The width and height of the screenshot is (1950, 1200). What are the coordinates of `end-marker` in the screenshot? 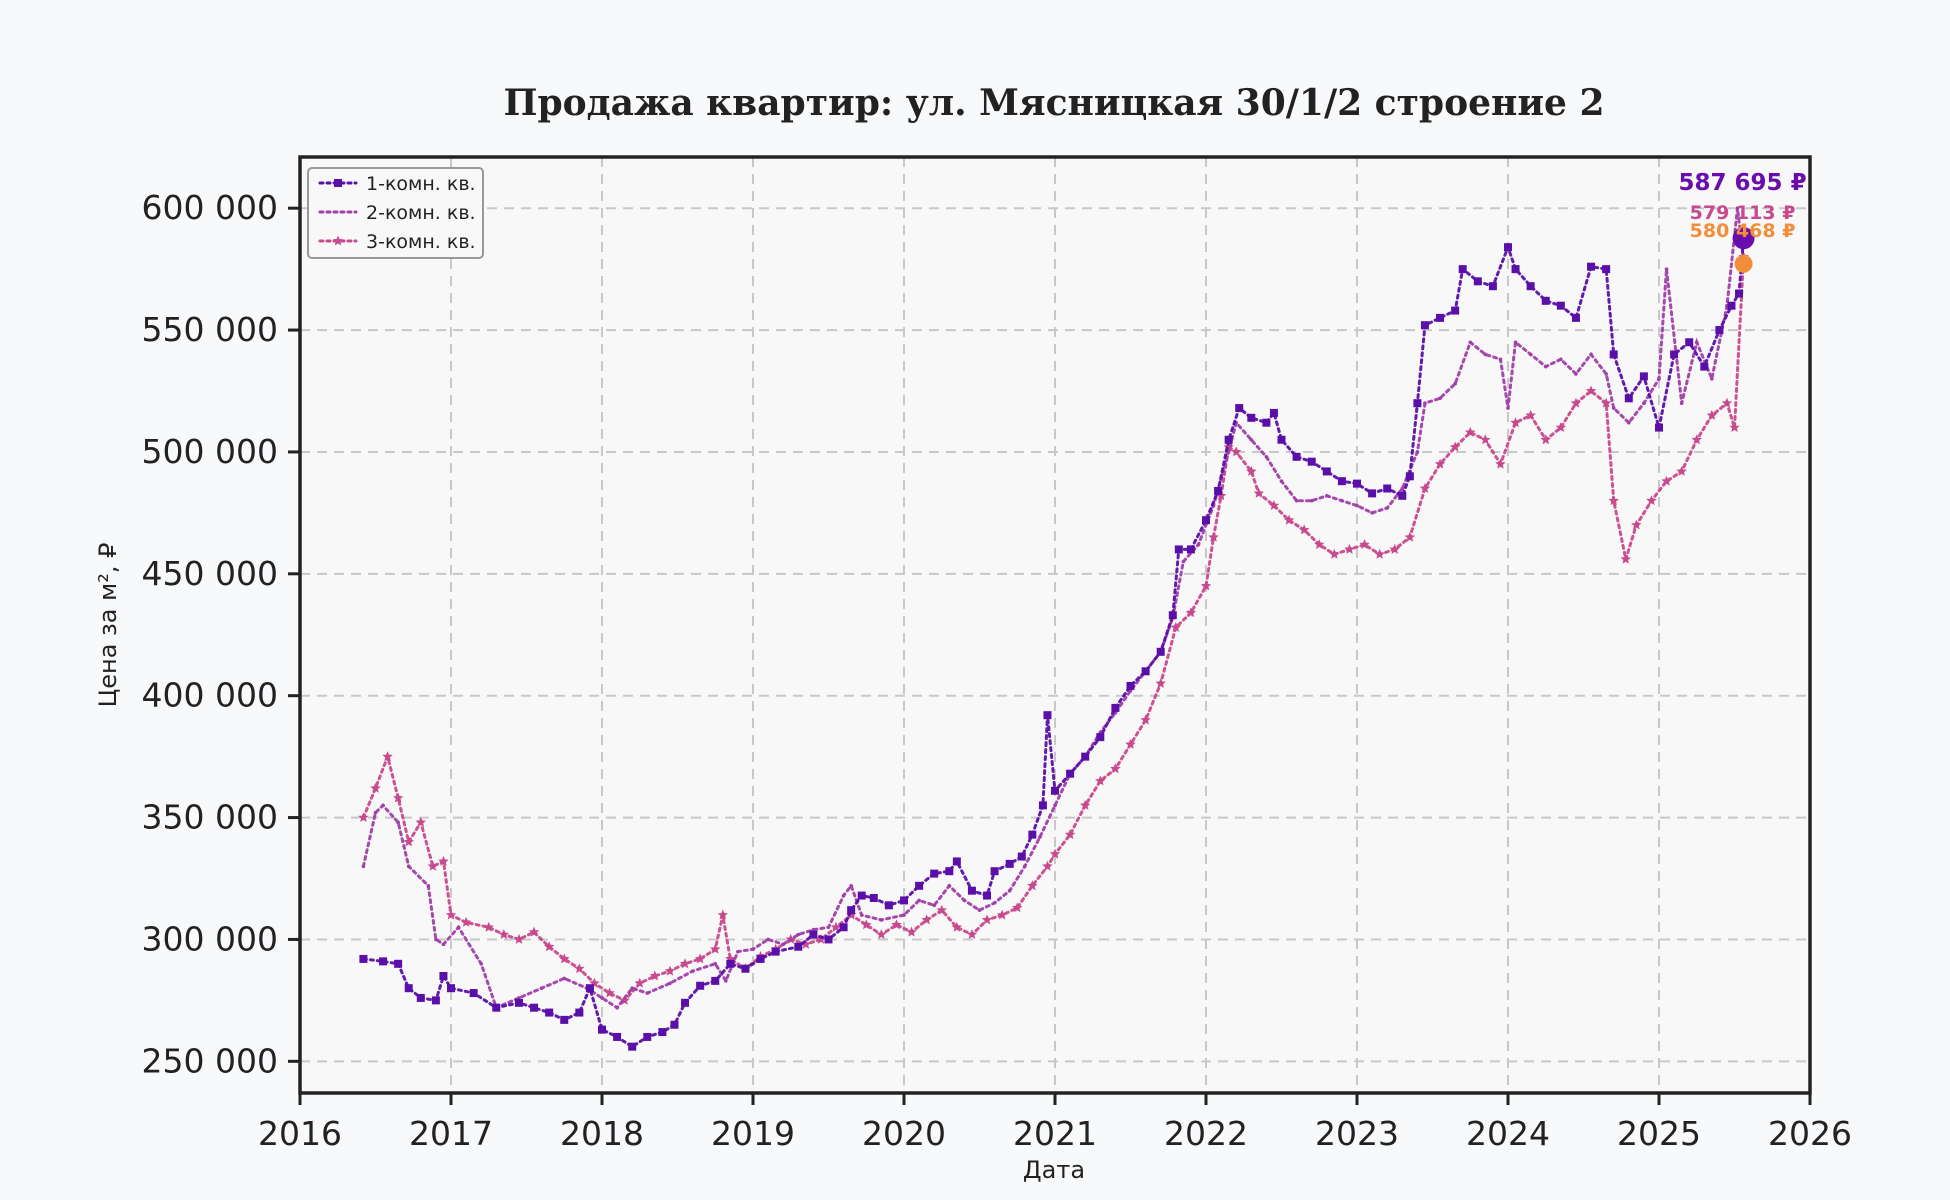 It's located at (1743, 263).